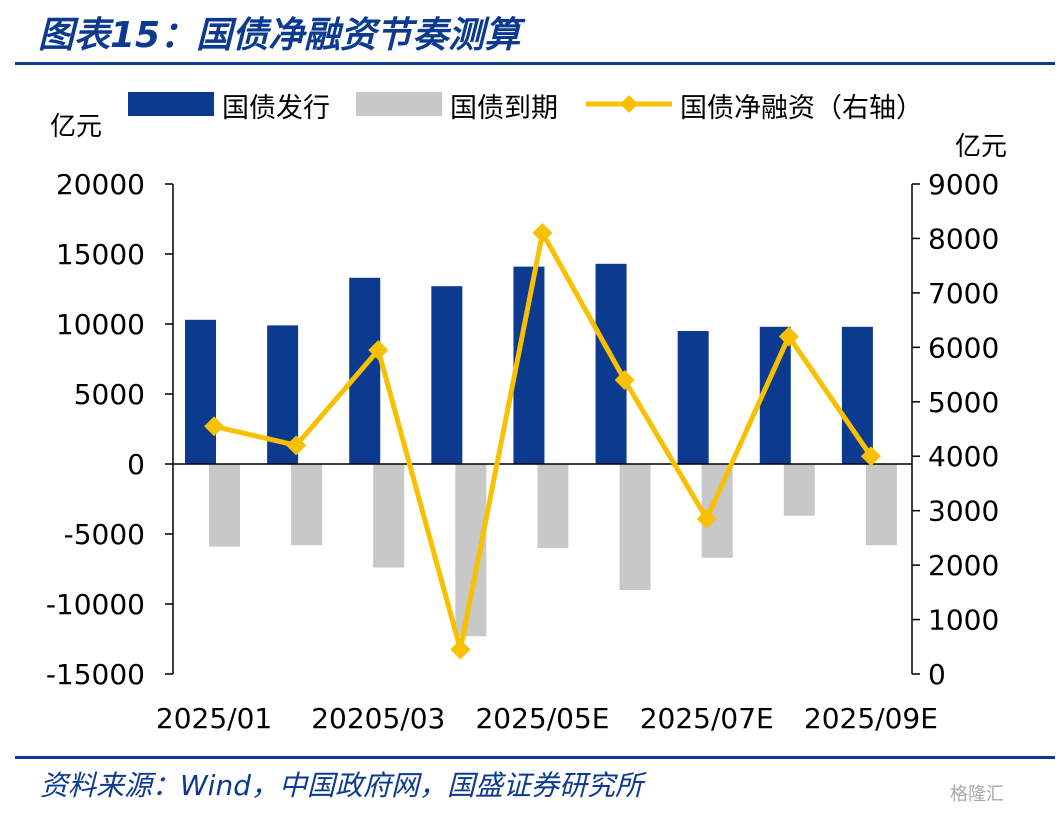 Image resolution: width=1061 pixels, height=815 pixels. What do you see at coordinates (535, 63) in the screenshot?
I see `top-rule` at bounding box center [535, 63].